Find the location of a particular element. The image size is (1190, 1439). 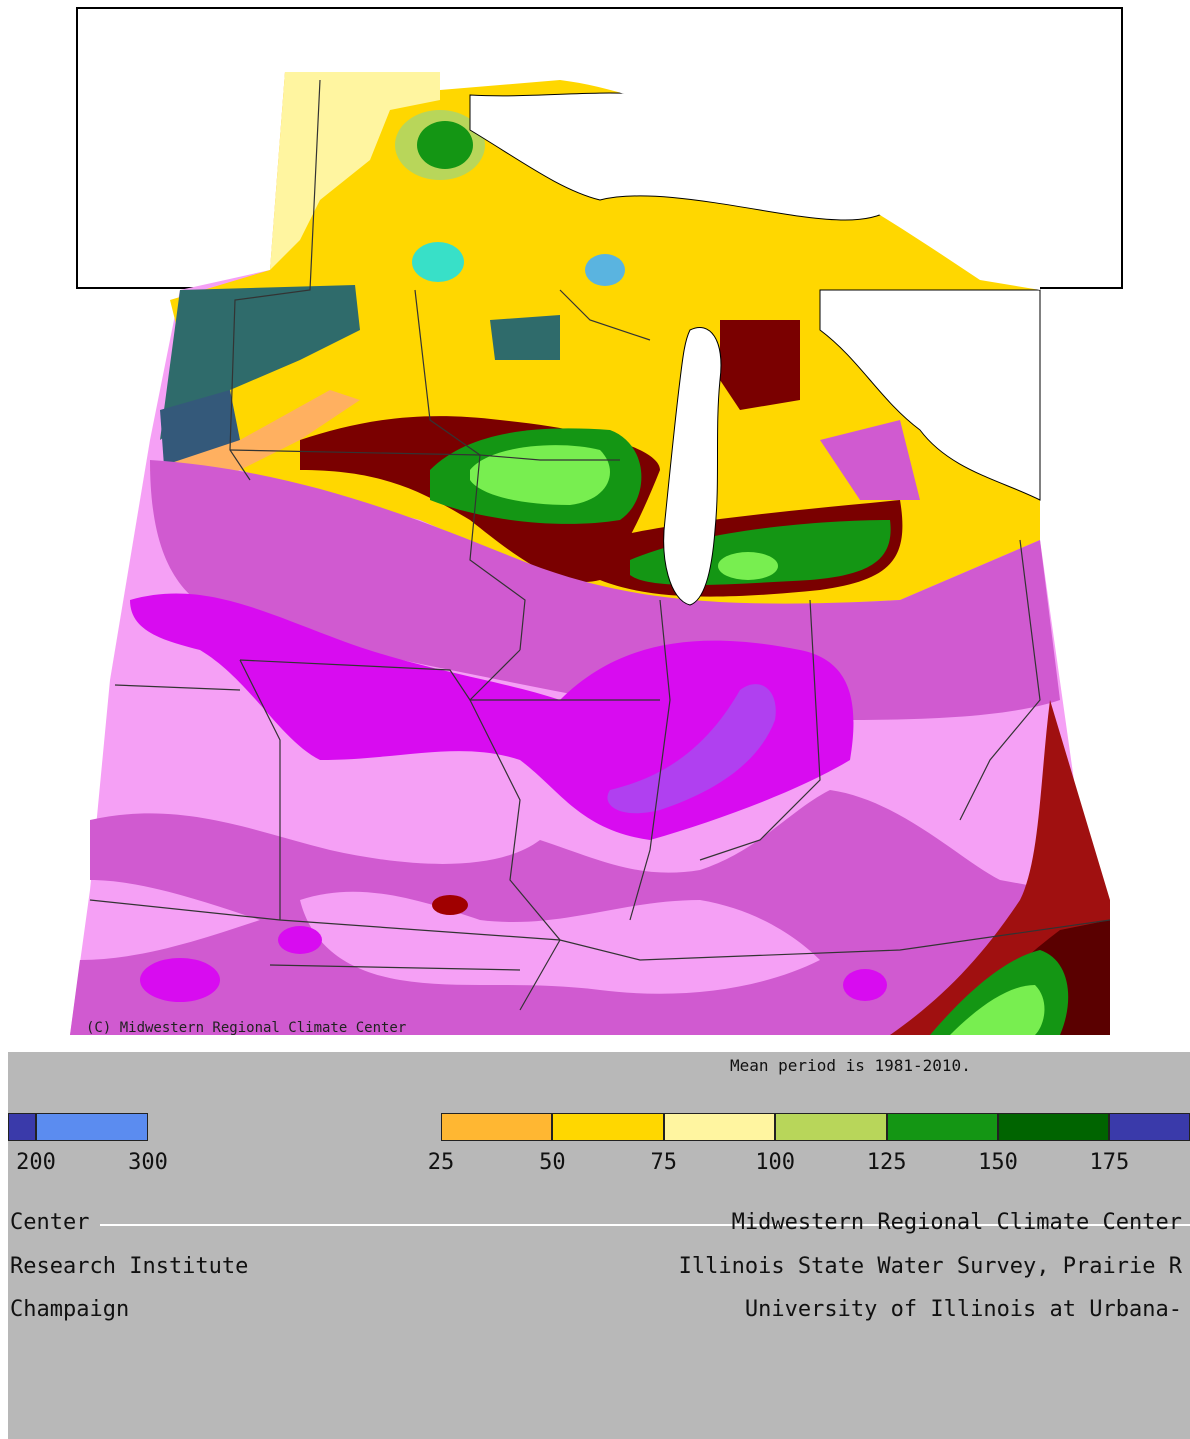

region-dark-red-mi is located at coordinates (760, 365).